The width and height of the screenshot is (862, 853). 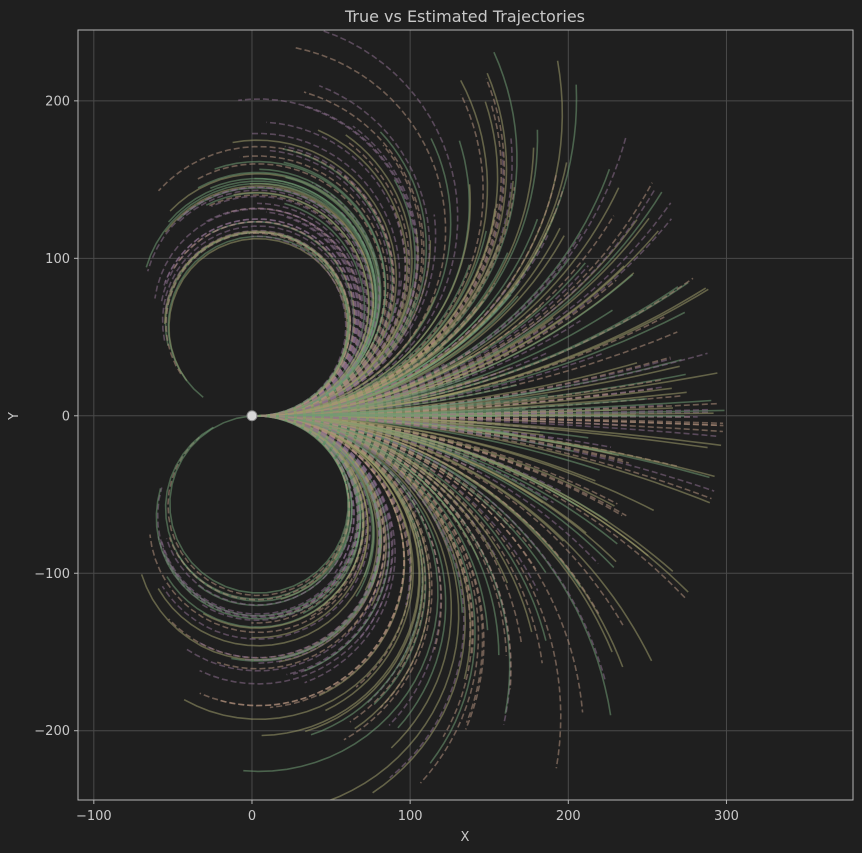 What do you see at coordinates (726, 816) in the screenshot?
I see `x-tick-label: 300` at bounding box center [726, 816].